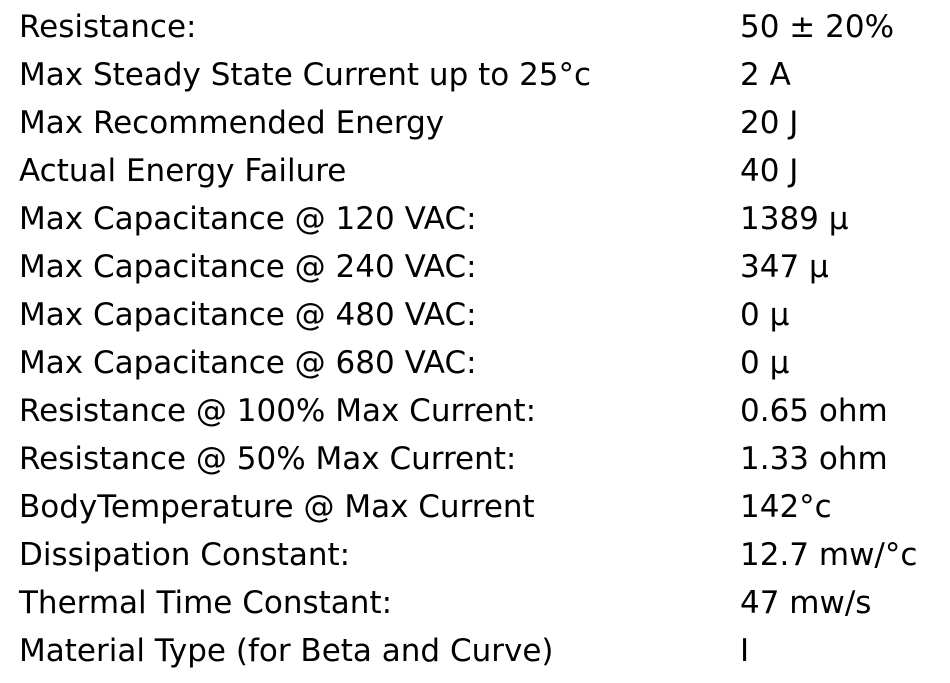 Image resolution: width=950 pixels, height=683 pixels. What do you see at coordinates (765, 75) in the screenshot?
I see `spec-value: 2 A` at bounding box center [765, 75].